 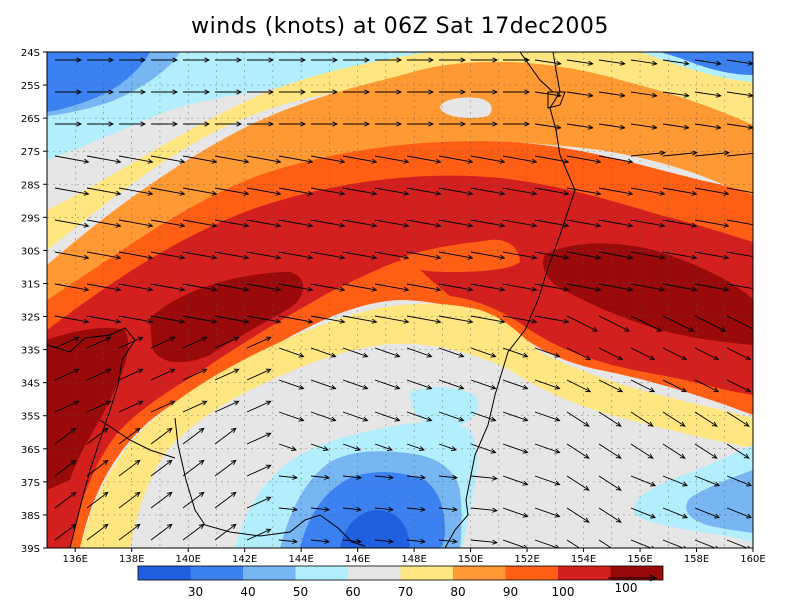 I want to click on legend-swatch, so click(x=374, y=573).